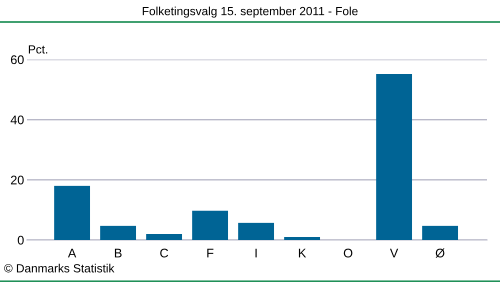  I want to click on x-tick-label: K, so click(302, 253).